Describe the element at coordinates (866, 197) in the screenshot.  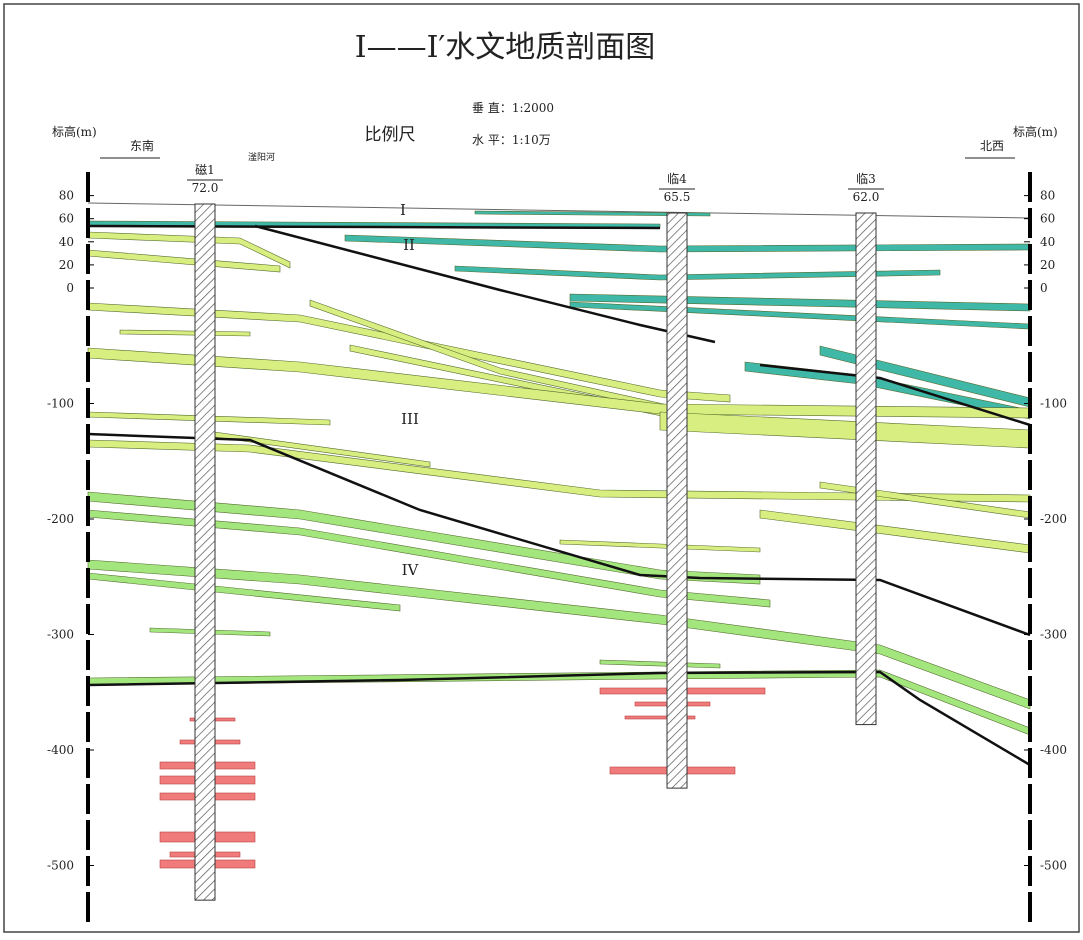
I see `borehole-elevation: 62.0` at that location.